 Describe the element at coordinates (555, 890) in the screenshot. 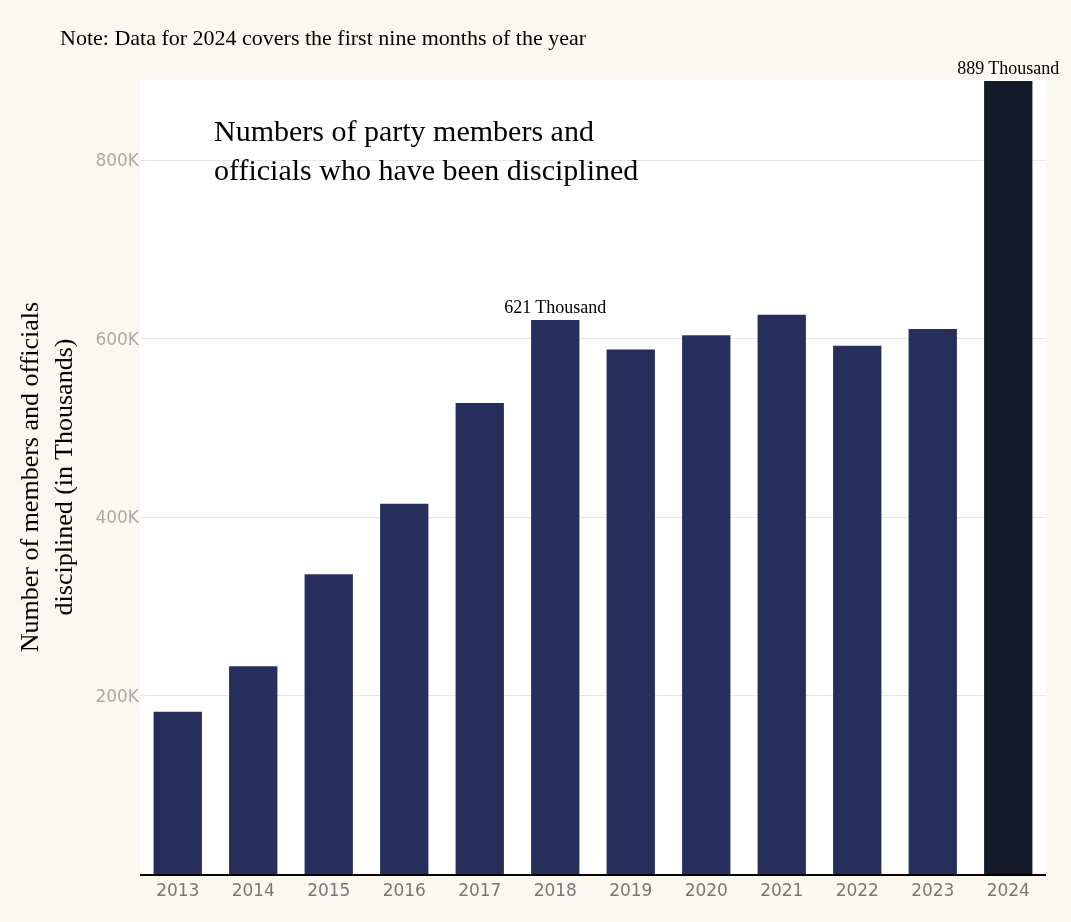

I see `x-tick-label: 2018` at that location.